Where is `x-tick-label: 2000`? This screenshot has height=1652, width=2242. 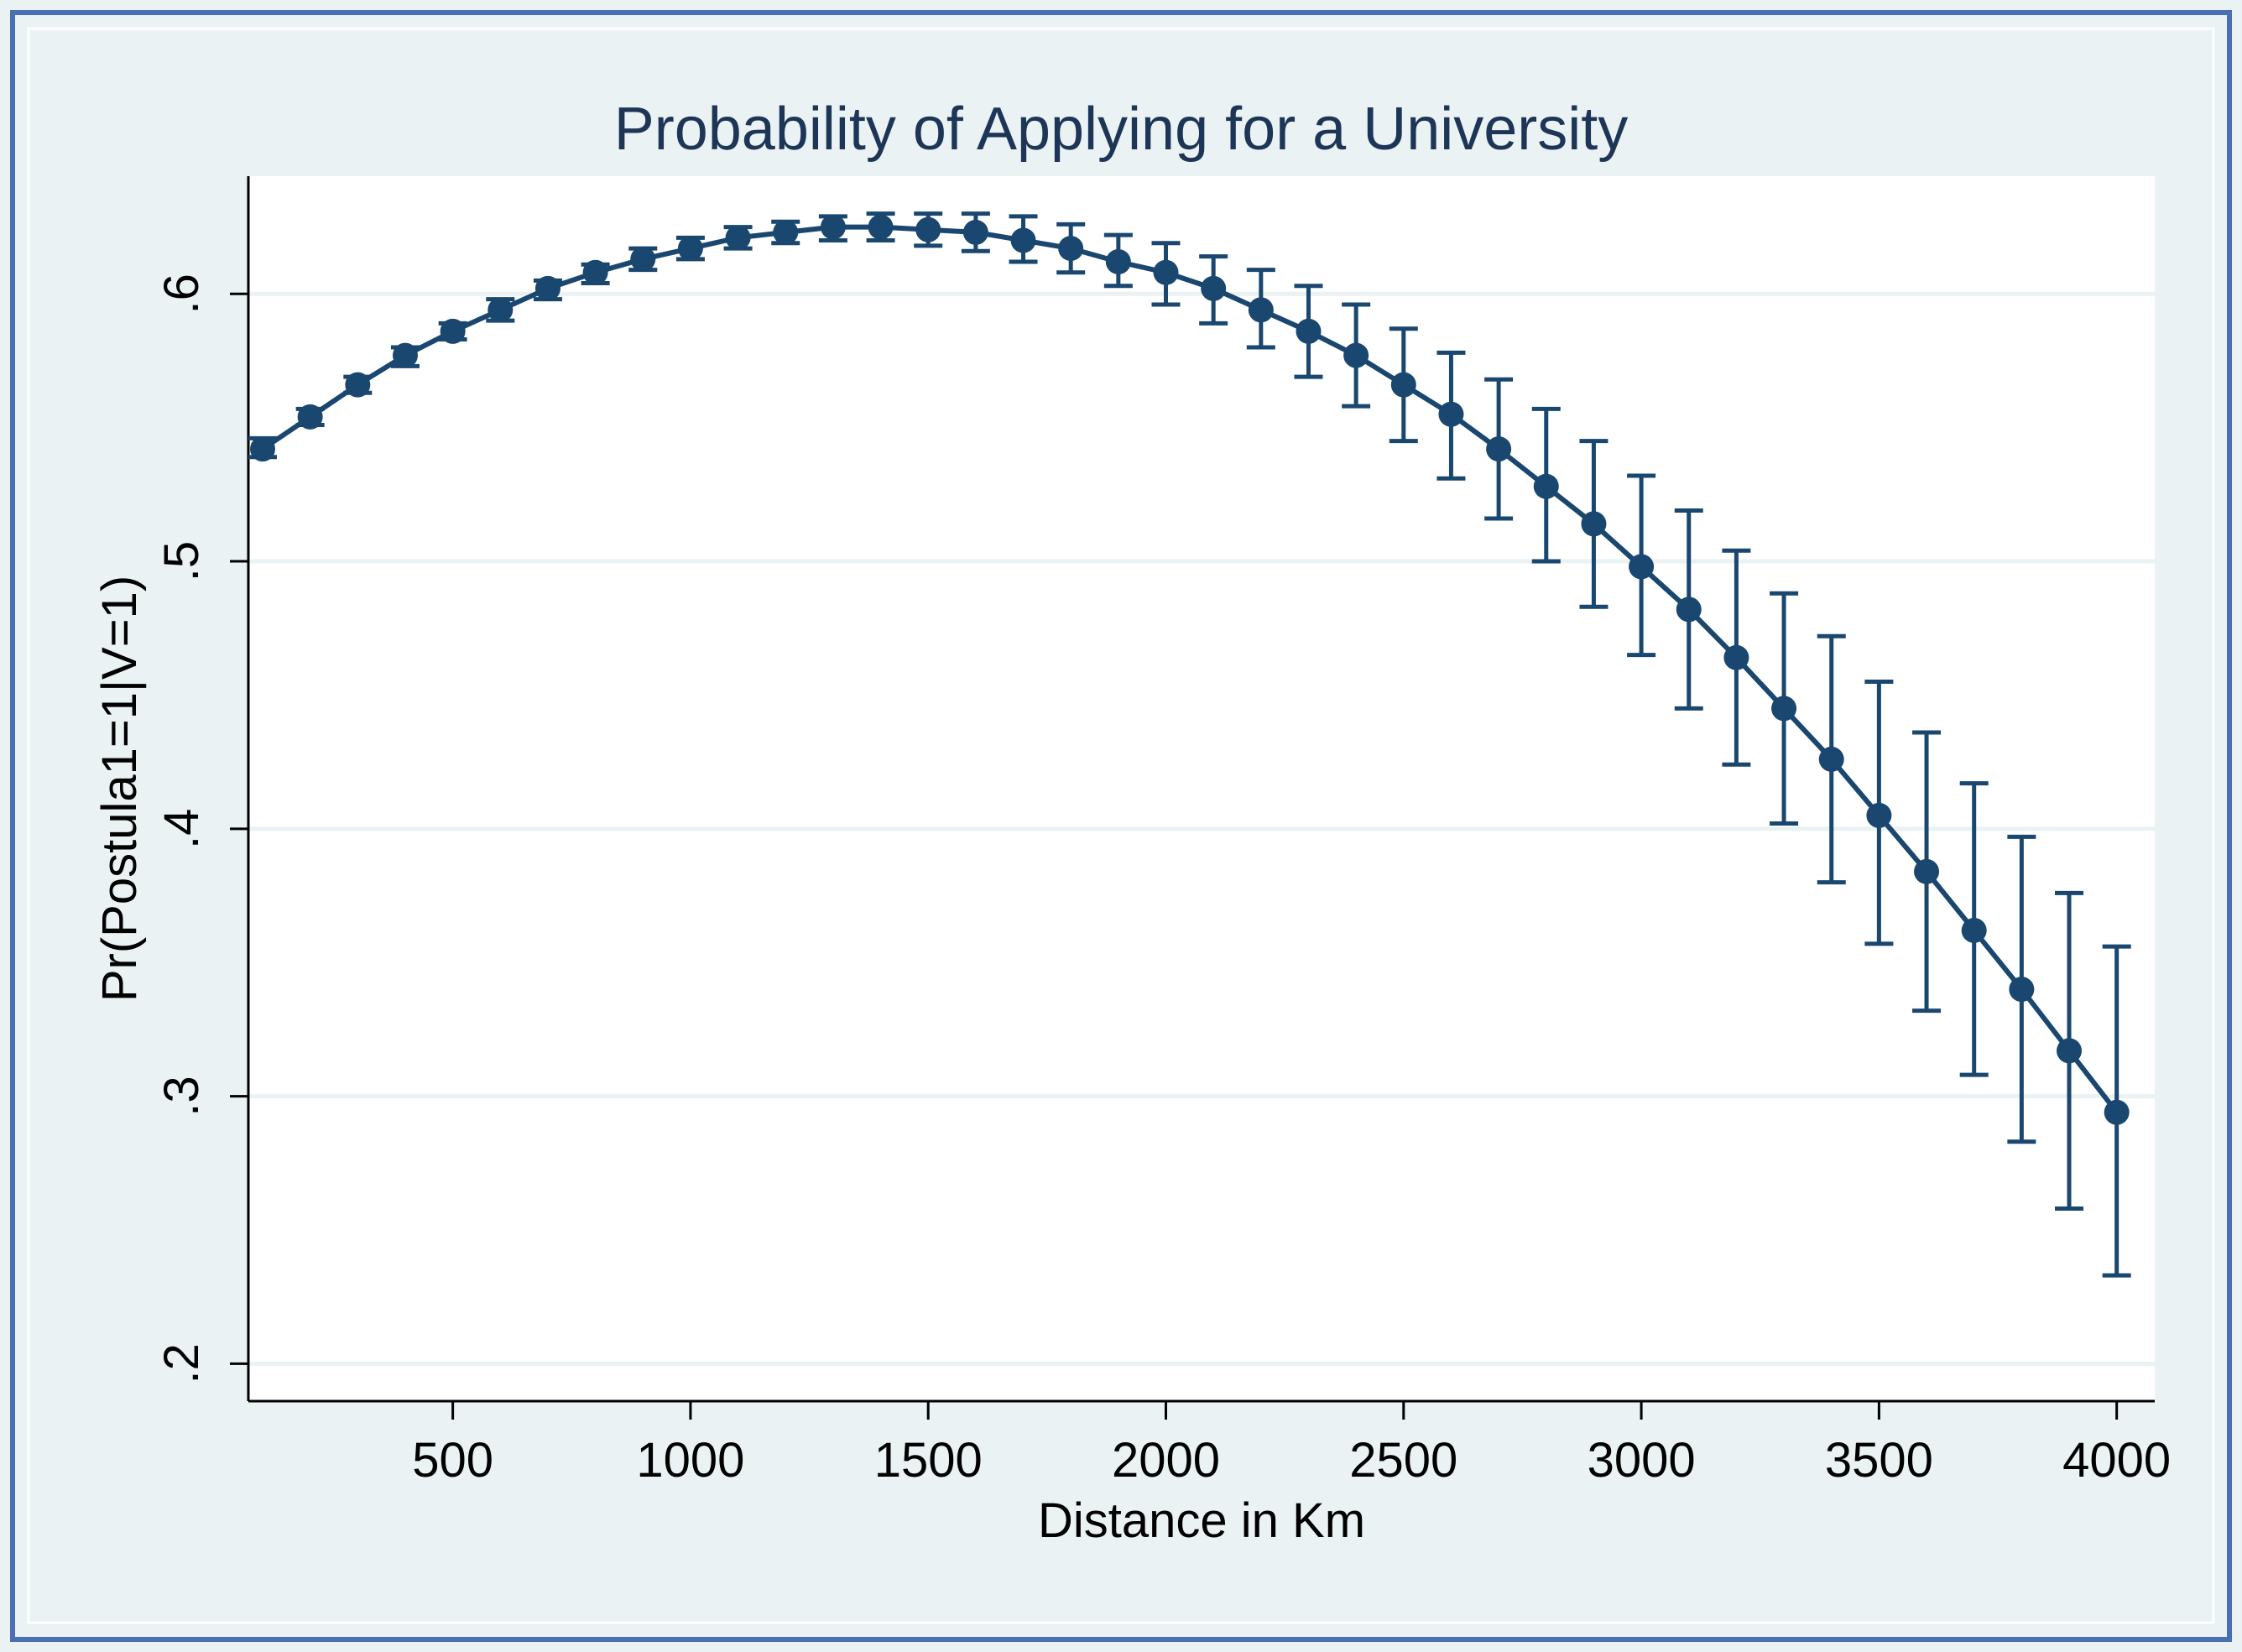
x-tick-label: 2000 is located at coordinates (1166, 1461).